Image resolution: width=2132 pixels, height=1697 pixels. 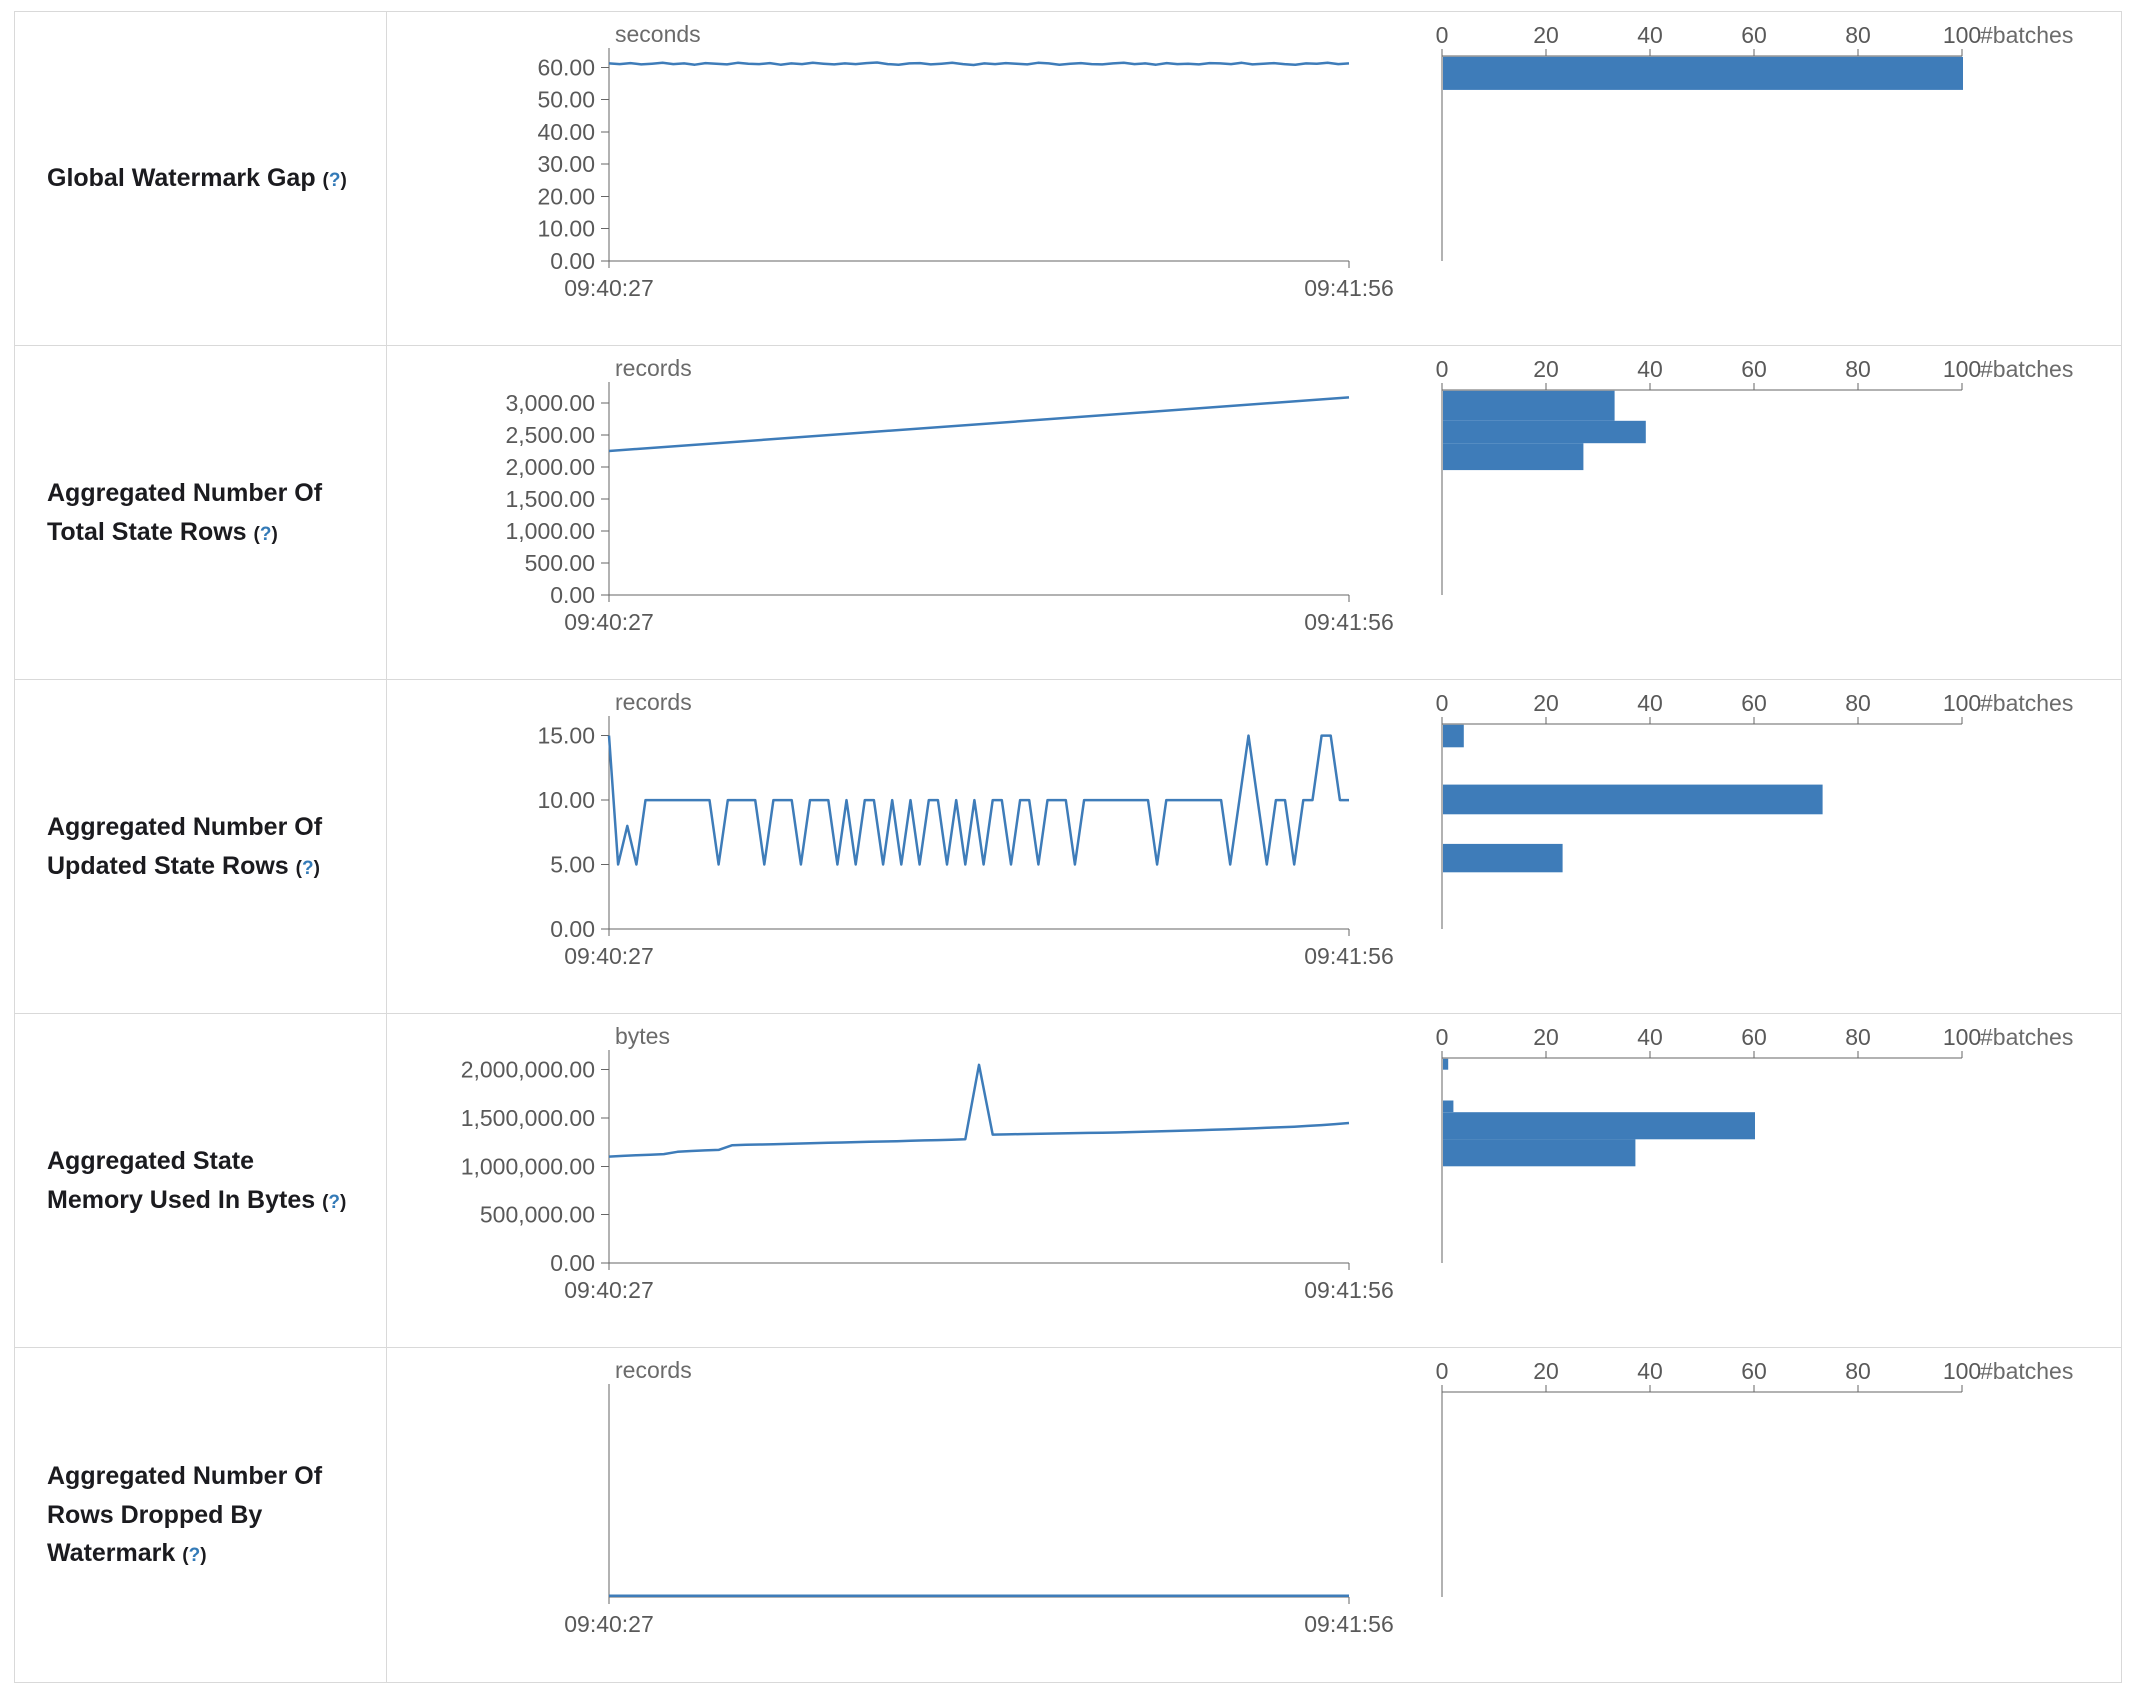 I want to click on y-tick-label: 50.00, so click(x=566, y=100).